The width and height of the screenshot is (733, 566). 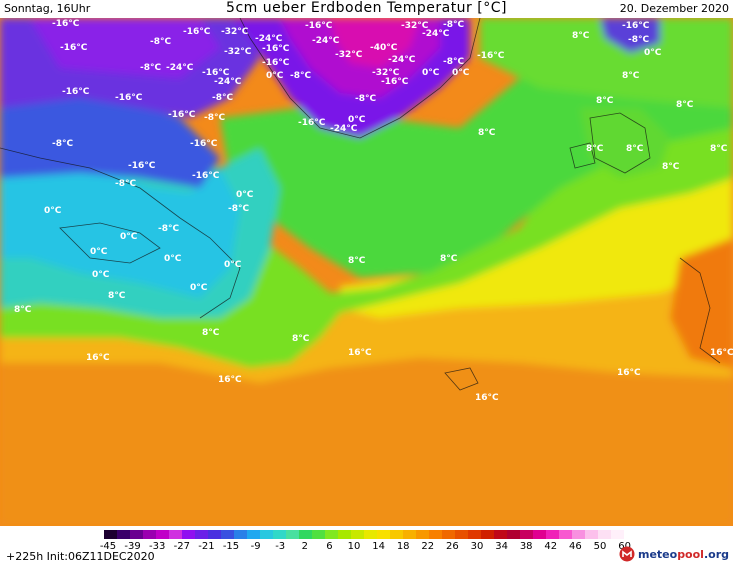 I want to click on colorbar-tick-label: 22, so click(x=428, y=546).